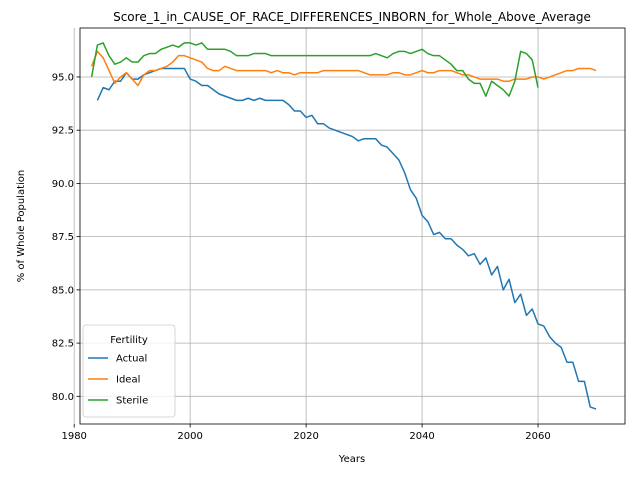 The height and width of the screenshot is (480, 640). What do you see at coordinates (63, 77) in the screenshot?
I see `y-tick-label: 95.0` at bounding box center [63, 77].